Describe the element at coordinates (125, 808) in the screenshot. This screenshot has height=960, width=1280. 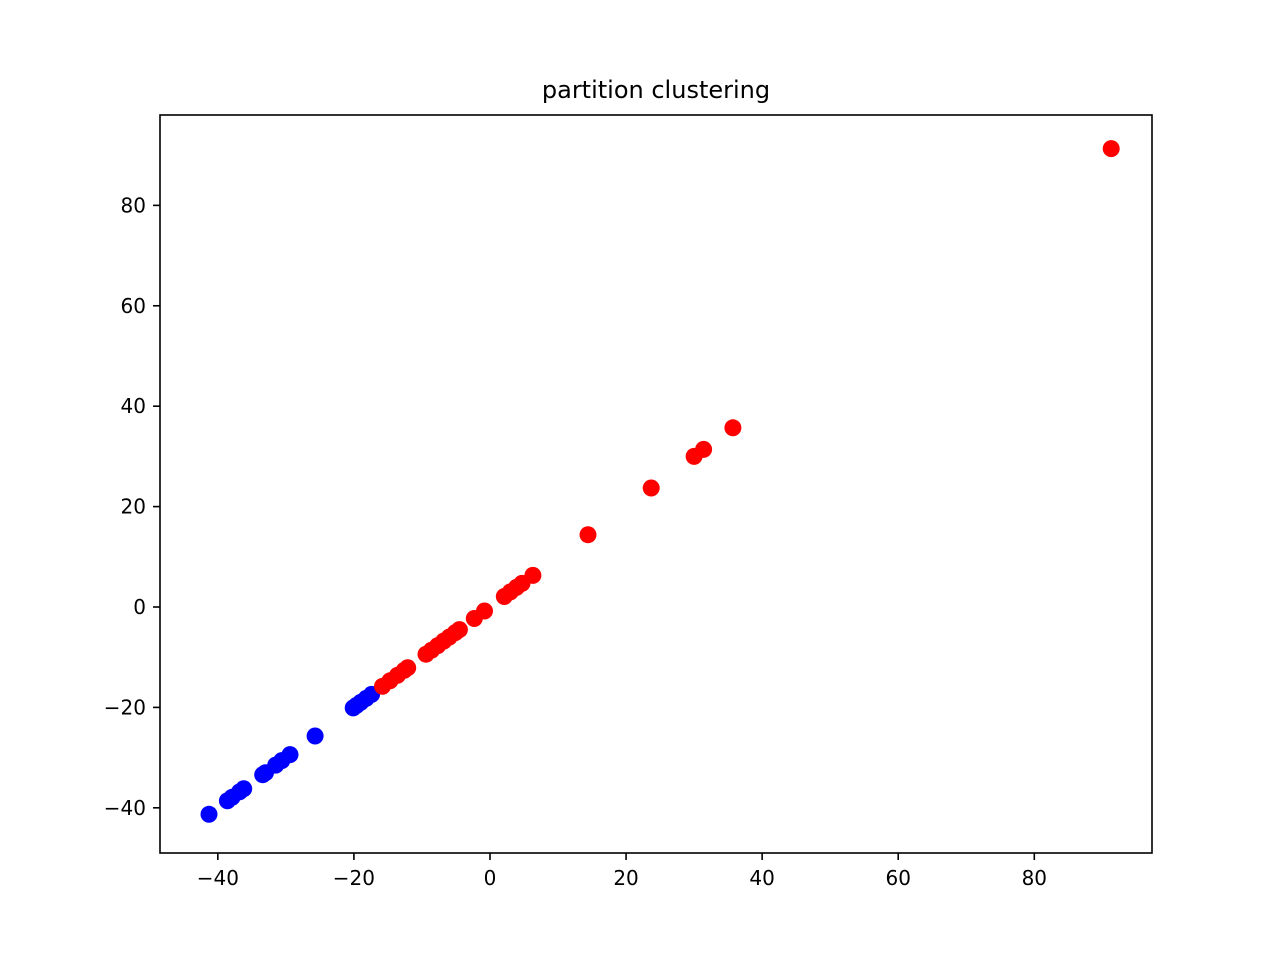
I see `y-tick-label: −40` at that location.